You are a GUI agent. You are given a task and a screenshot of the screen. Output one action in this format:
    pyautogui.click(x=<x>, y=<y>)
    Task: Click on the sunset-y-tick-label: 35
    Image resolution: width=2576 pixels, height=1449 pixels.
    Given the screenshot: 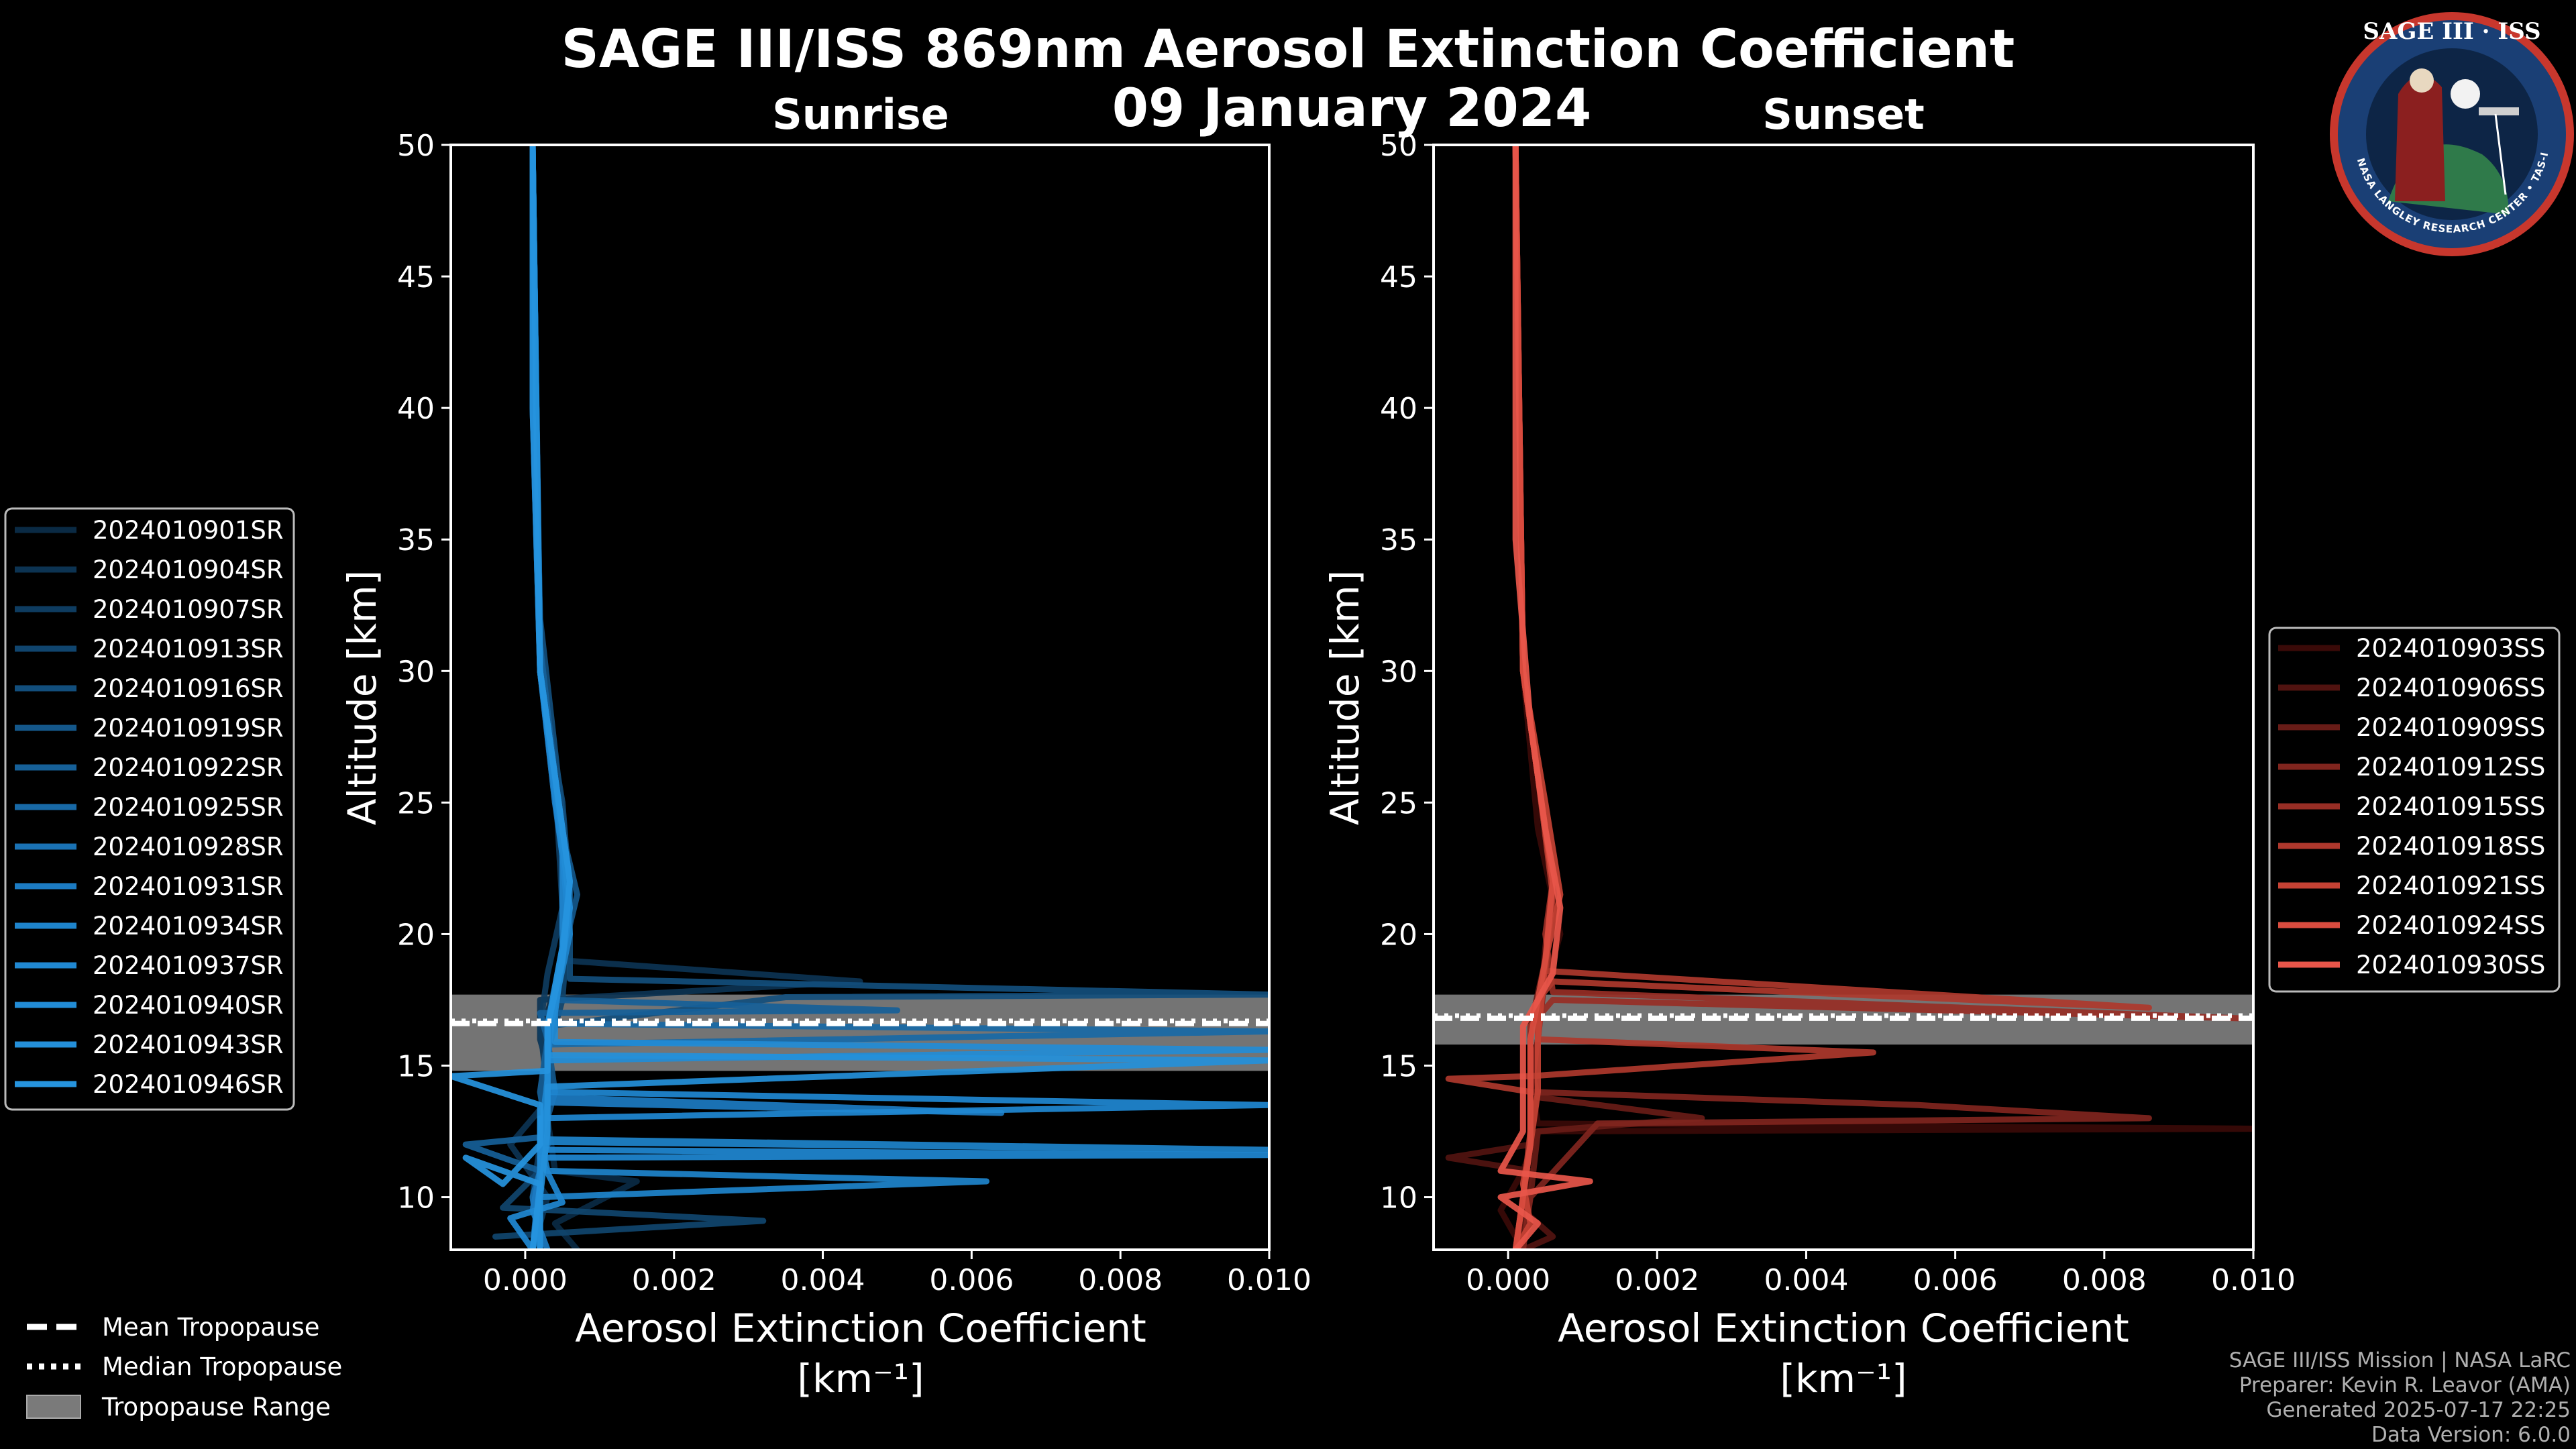 What is the action you would take?
    pyautogui.click(x=1398, y=540)
    